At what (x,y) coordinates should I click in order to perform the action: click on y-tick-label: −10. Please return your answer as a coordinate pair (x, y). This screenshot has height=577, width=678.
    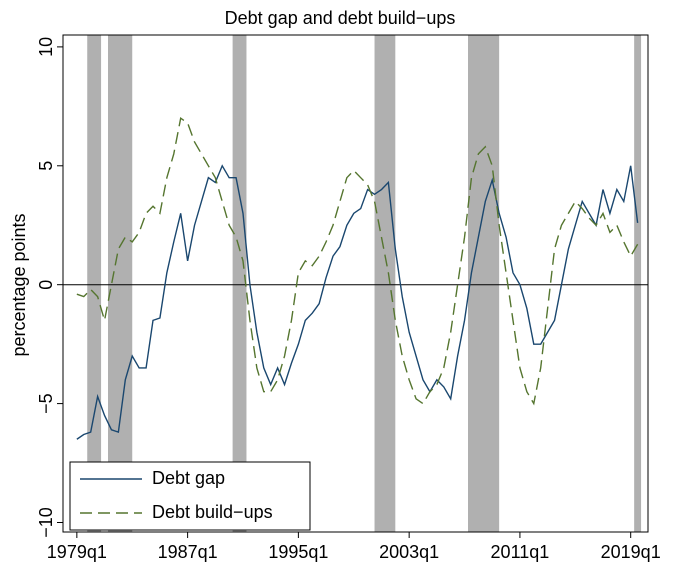
    Looking at the image, I should click on (46, 522).